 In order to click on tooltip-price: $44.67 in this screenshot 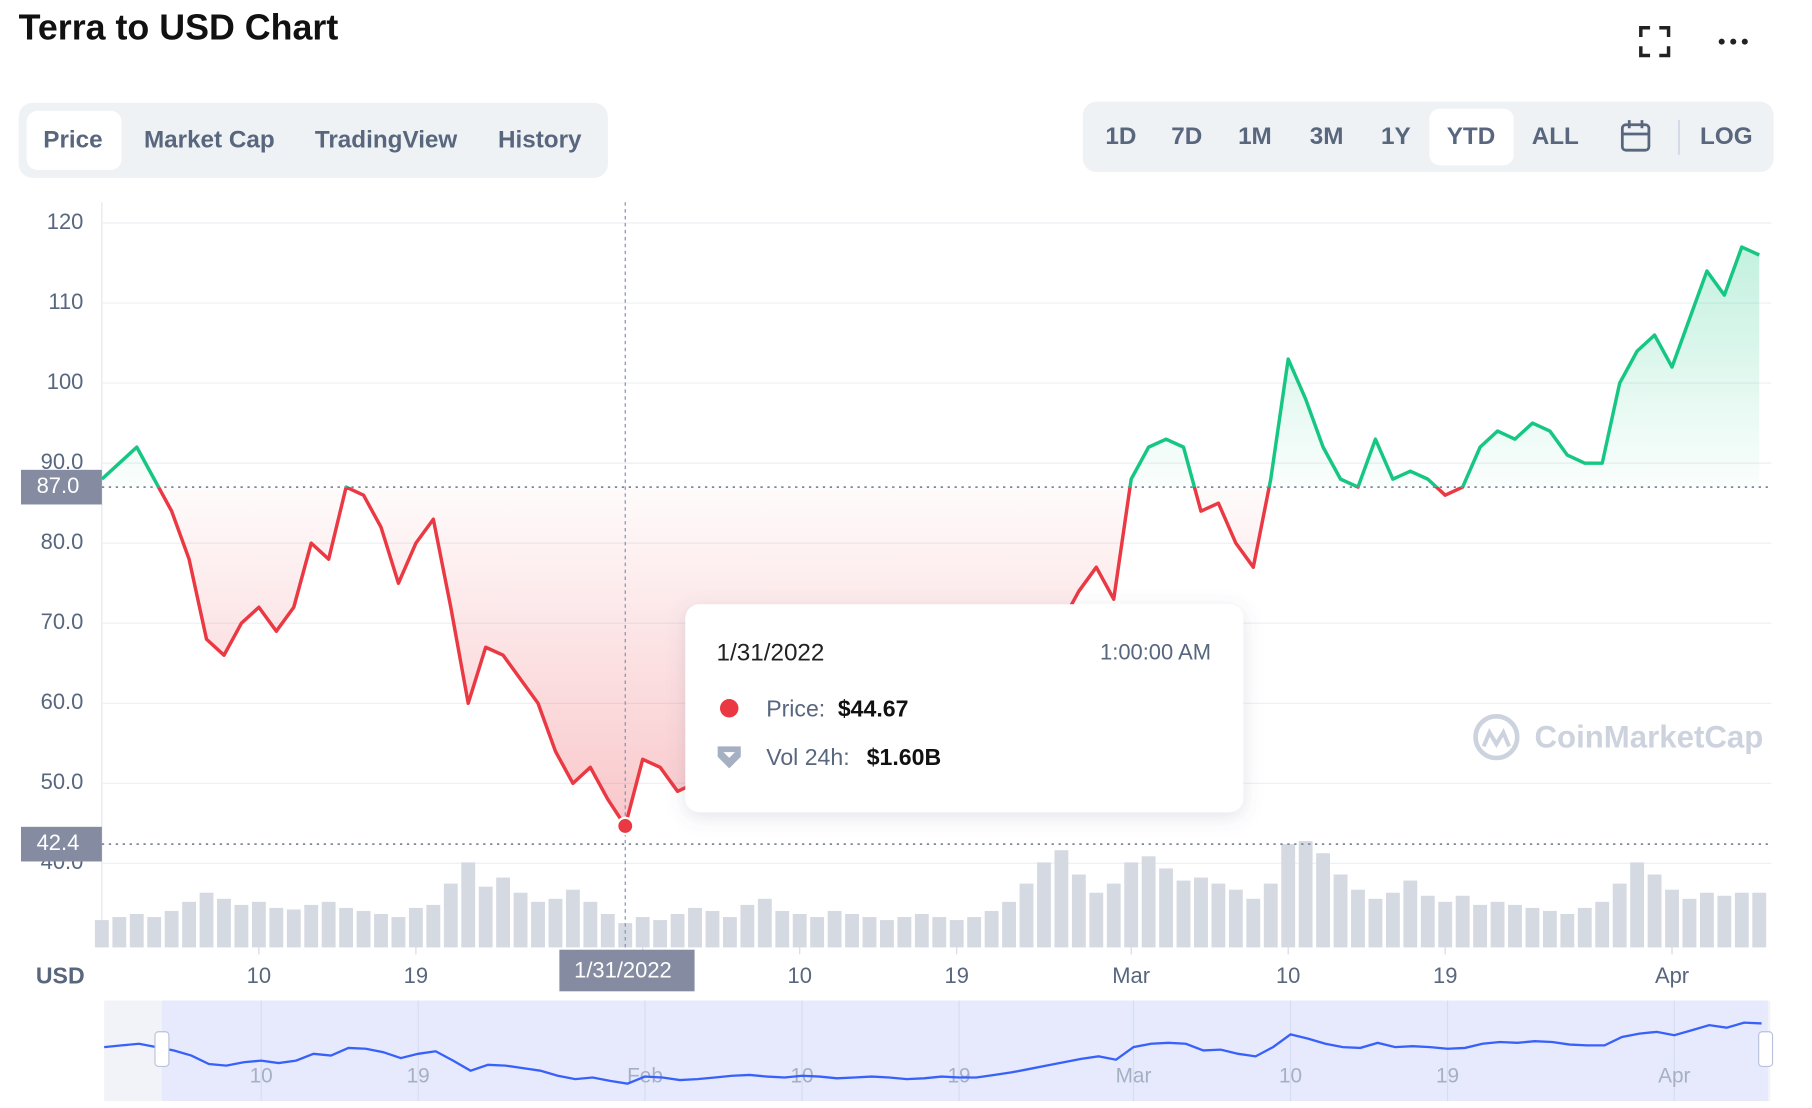, I will do `click(873, 709)`.